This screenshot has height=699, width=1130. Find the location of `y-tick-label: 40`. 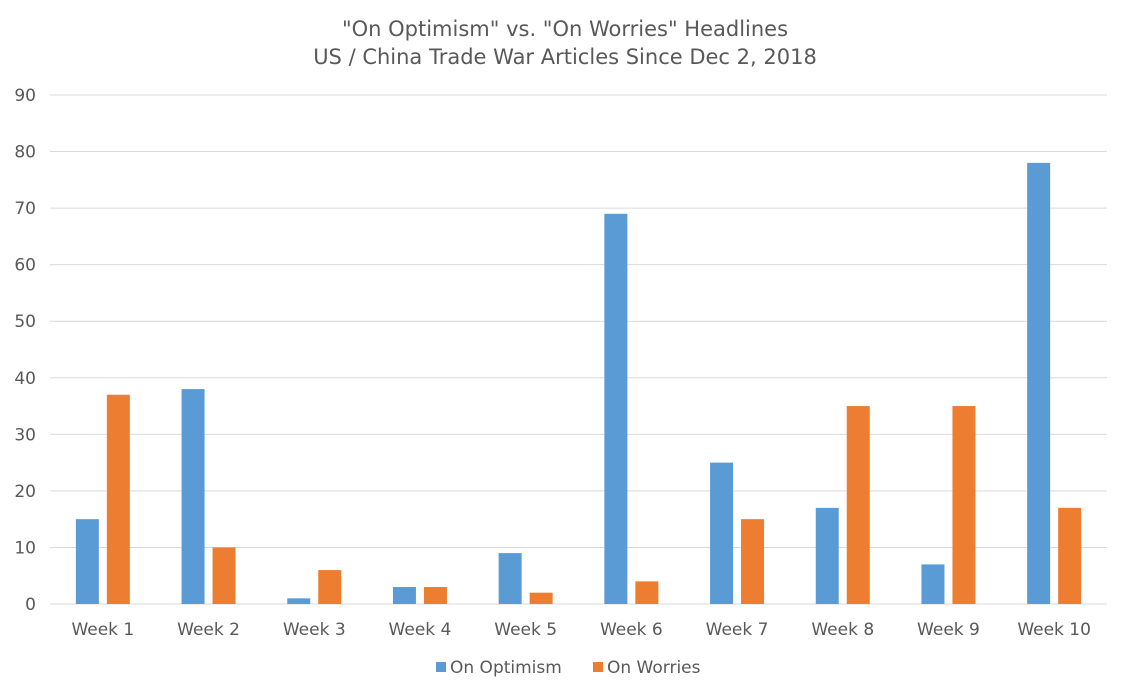

y-tick-label: 40 is located at coordinates (25, 379).